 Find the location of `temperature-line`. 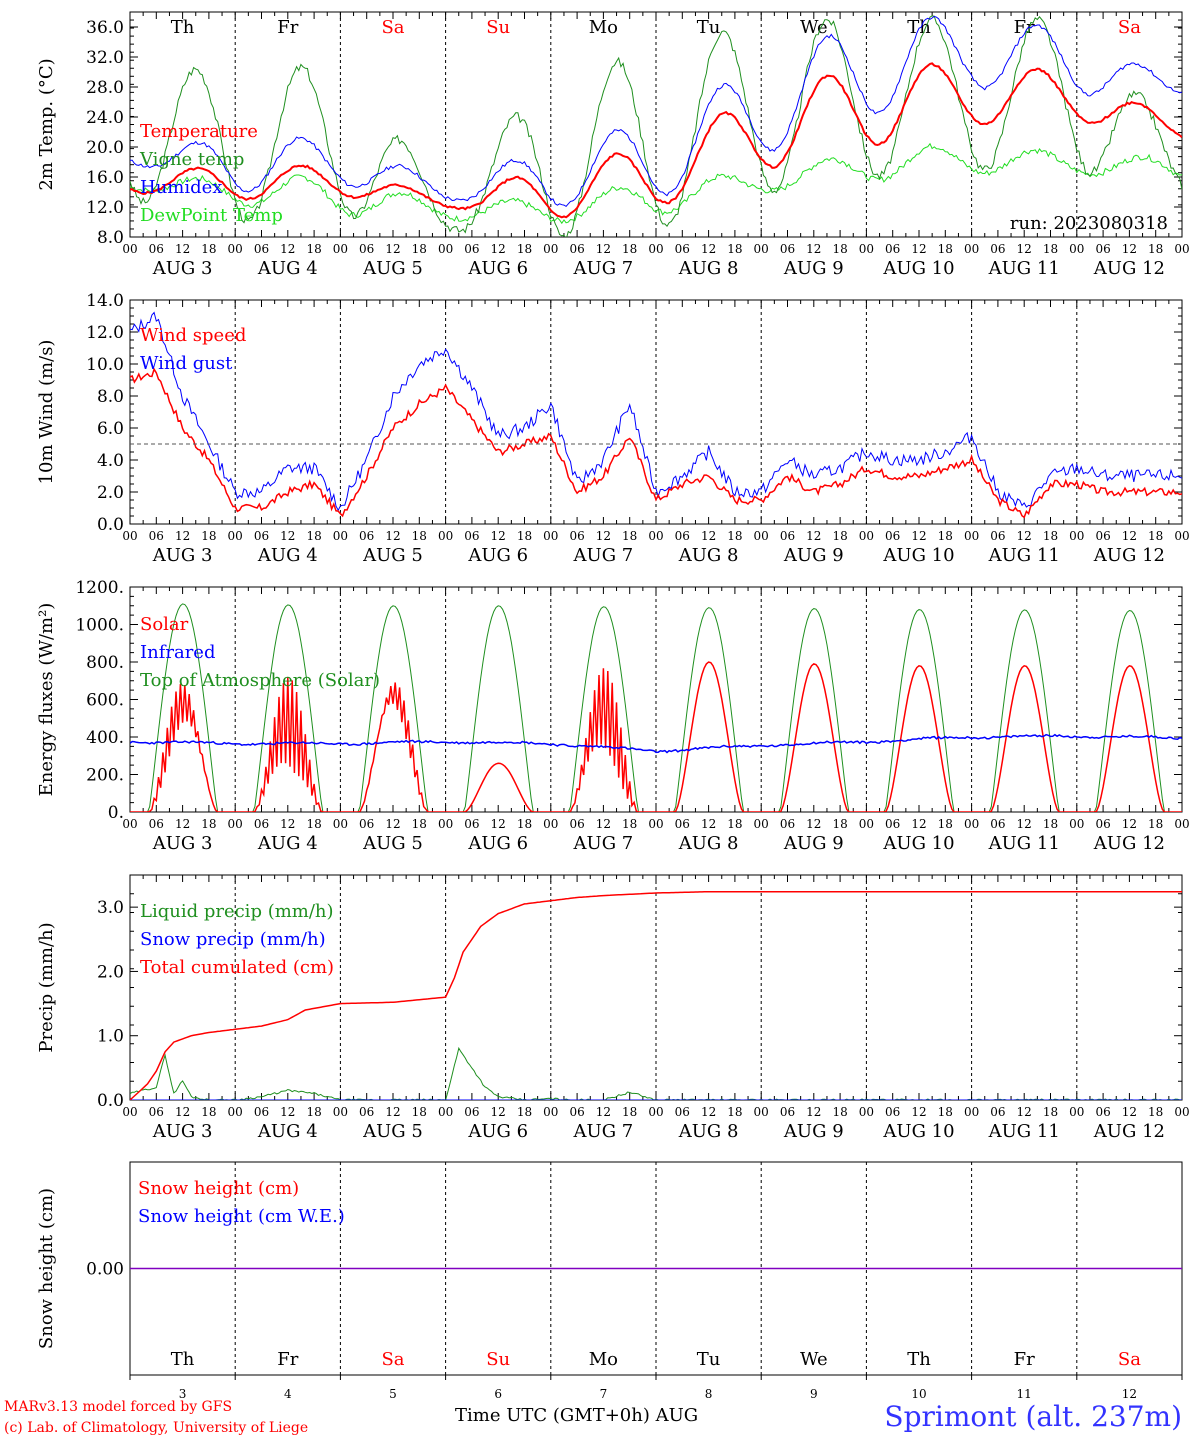

temperature-line is located at coordinates (656, 140).